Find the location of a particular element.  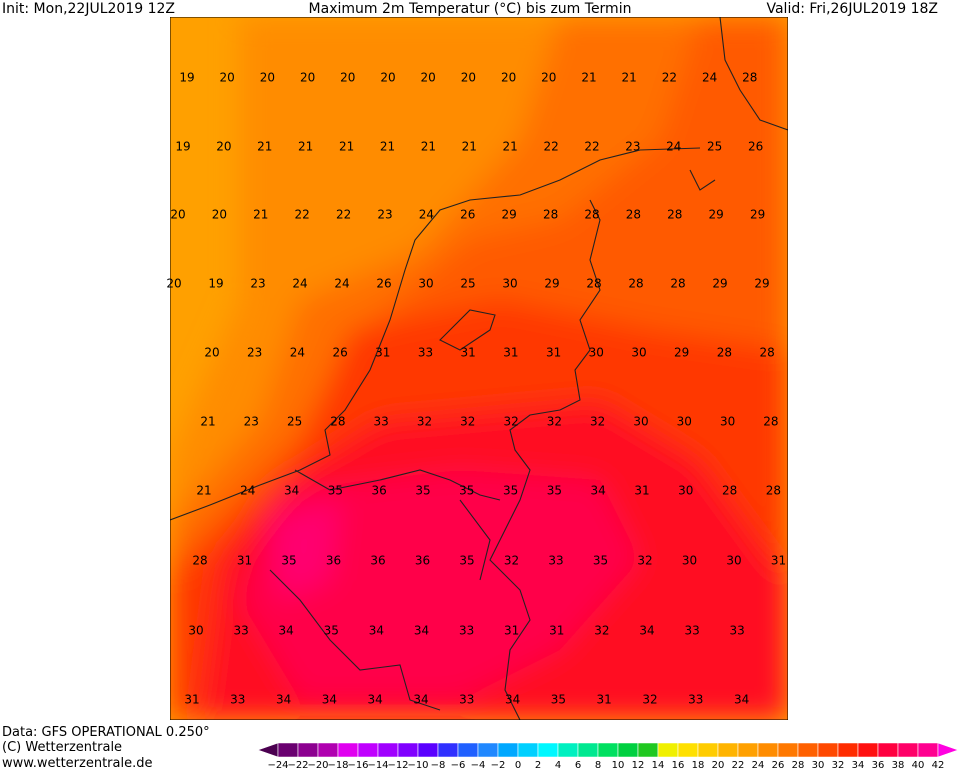

colorbar-label: −12 is located at coordinates (397, 765).